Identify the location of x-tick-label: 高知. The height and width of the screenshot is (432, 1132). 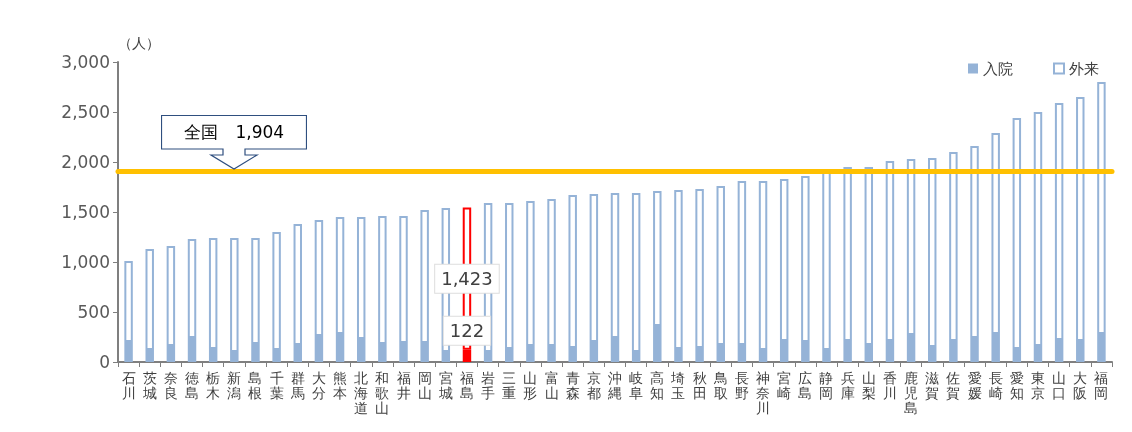
(657, 385).